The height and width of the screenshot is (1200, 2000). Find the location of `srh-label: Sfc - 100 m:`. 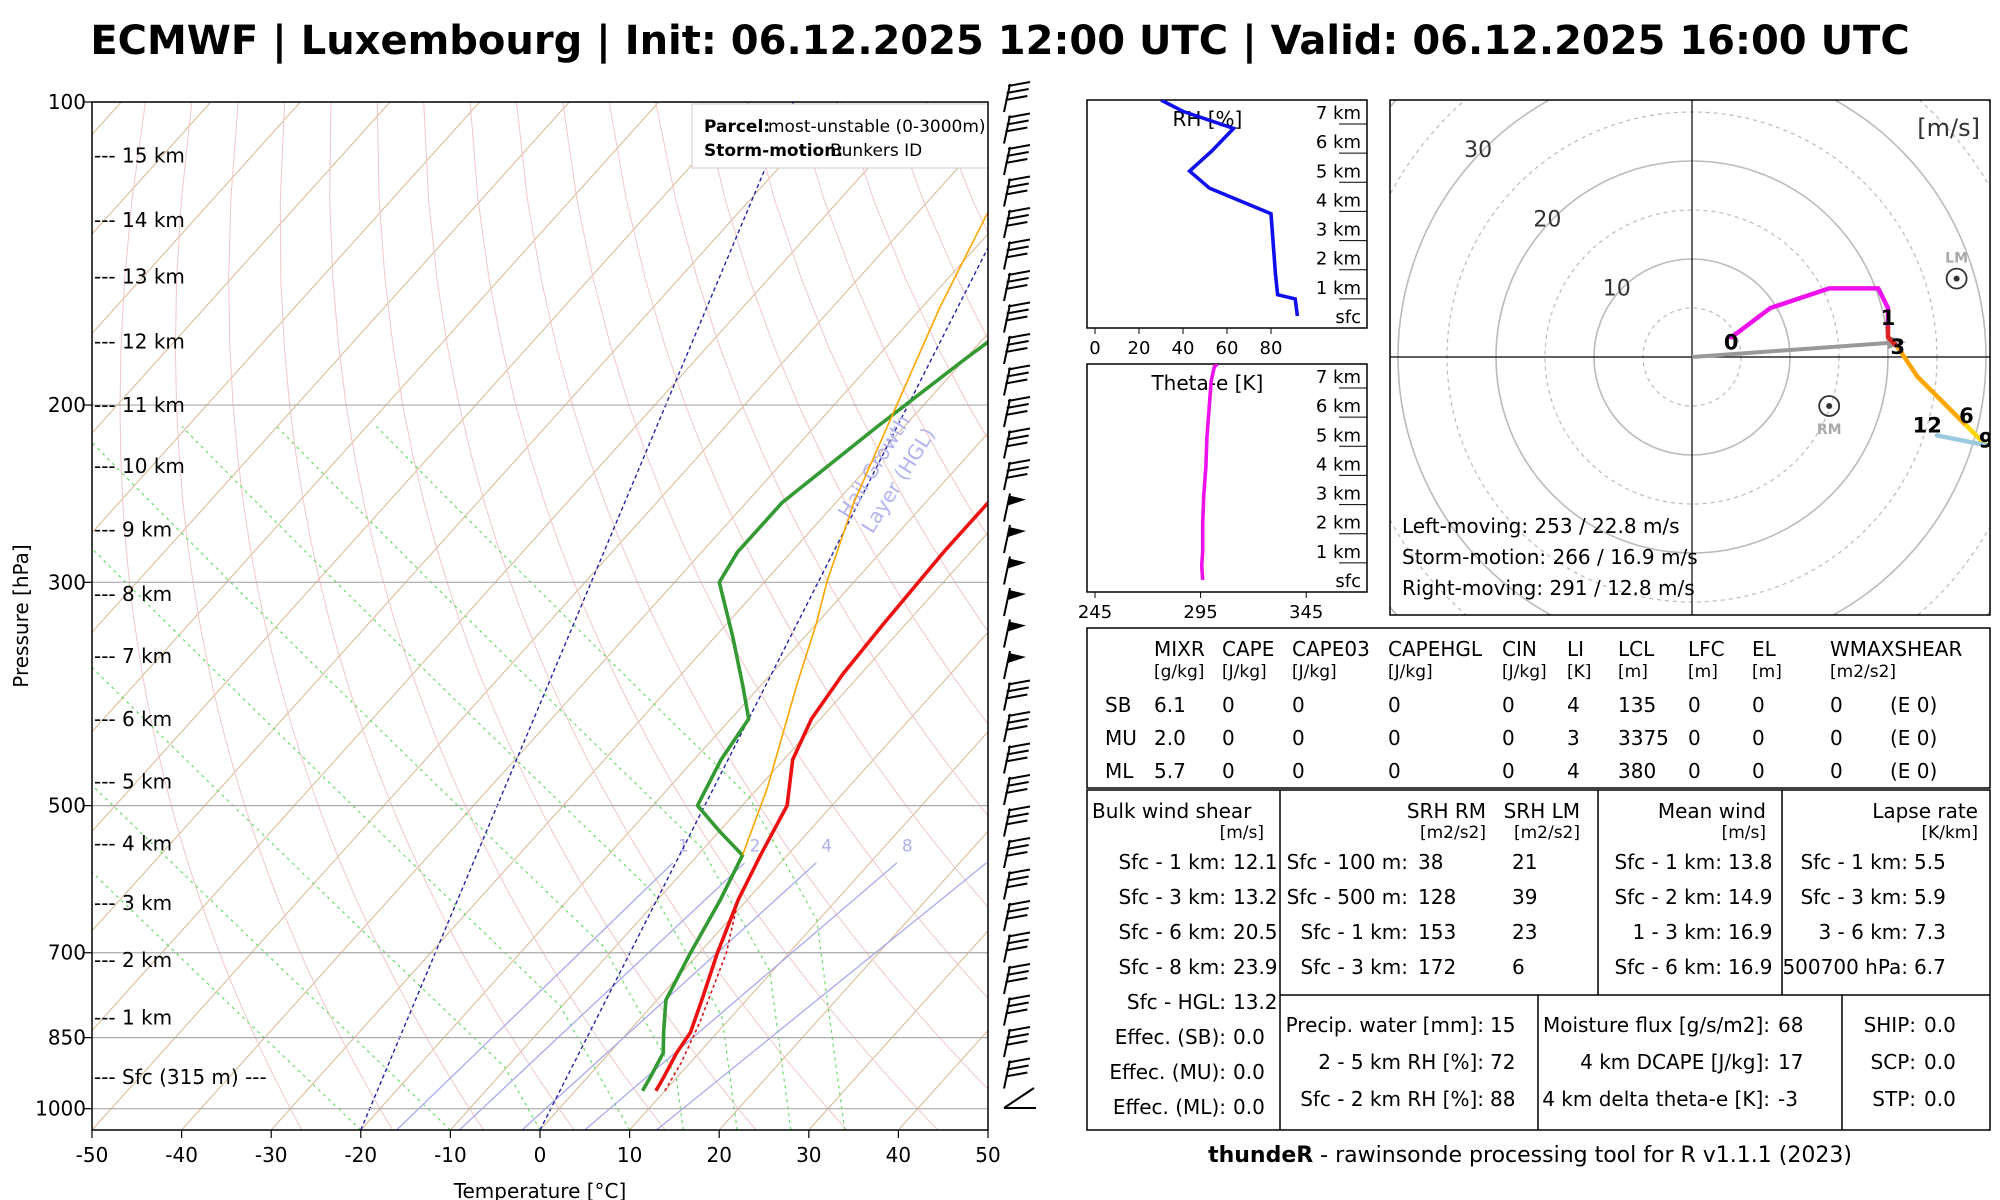

srh-label: Sfc - 100 m: is located at coordinates (1347, 862).